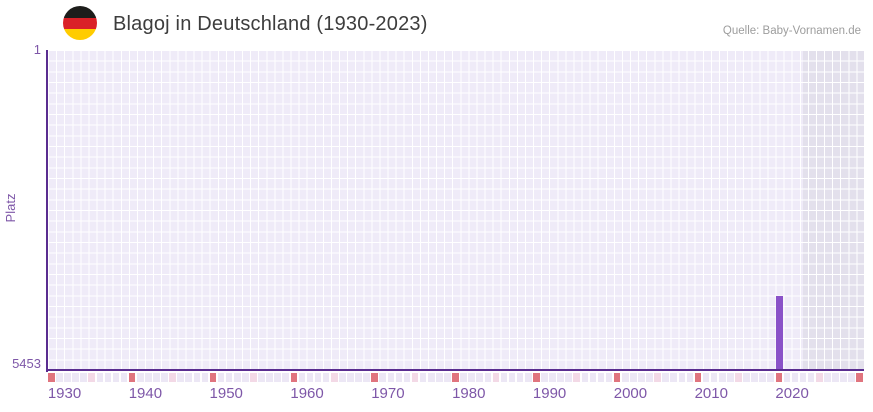 Image resolution: width=873 pixels, height=412 pixels. Describe the element at coordinates (593, 377) in the screenshot. I see `ruler-cell-1997` at that location.